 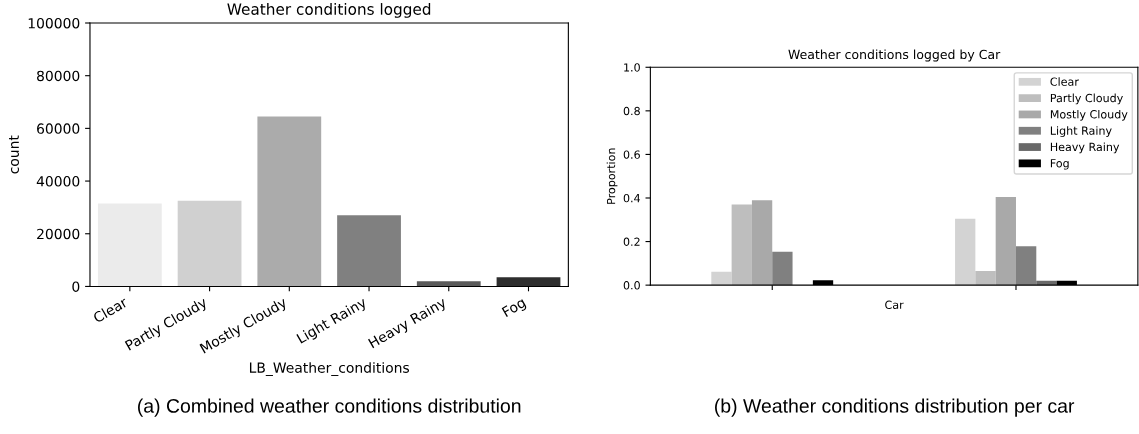 I want to click on y-tick-label: 1.0, so click(x=632, y=67).